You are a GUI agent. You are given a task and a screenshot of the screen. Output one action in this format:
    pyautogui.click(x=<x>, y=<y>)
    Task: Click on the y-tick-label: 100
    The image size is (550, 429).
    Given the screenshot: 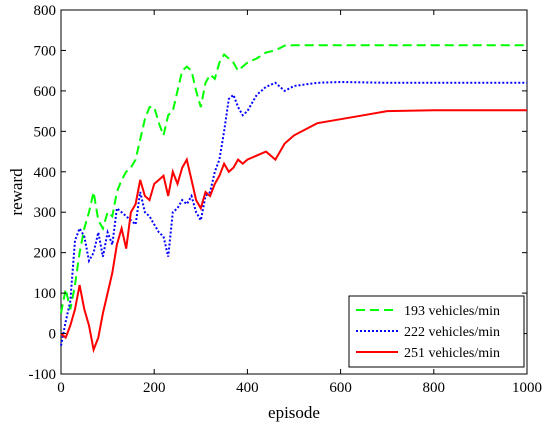 What is the action you would take?
    pyautogui.click(x=45, y=294)
    